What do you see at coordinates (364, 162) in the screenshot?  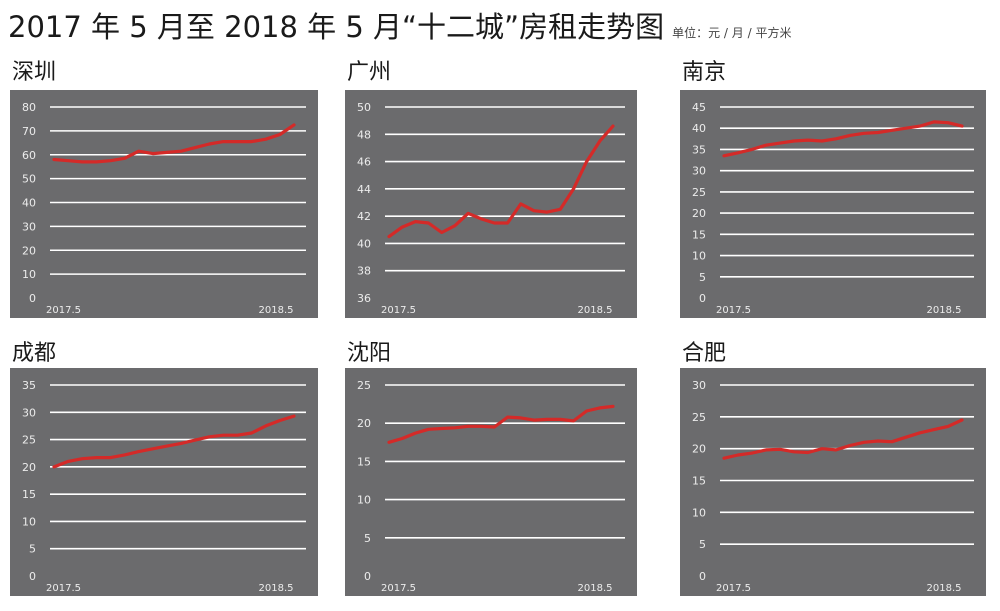 I see `y-tick-label: 46` at bounding box center [364, 162].